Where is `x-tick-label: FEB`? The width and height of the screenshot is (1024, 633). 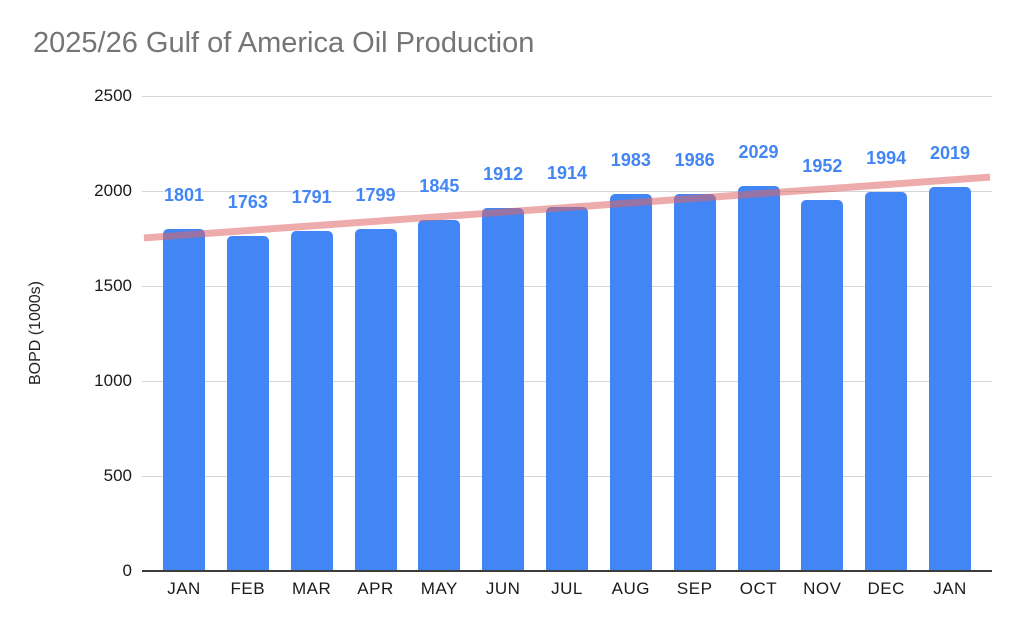
x-tick-label: FEB is located at coordinates (248, 588).